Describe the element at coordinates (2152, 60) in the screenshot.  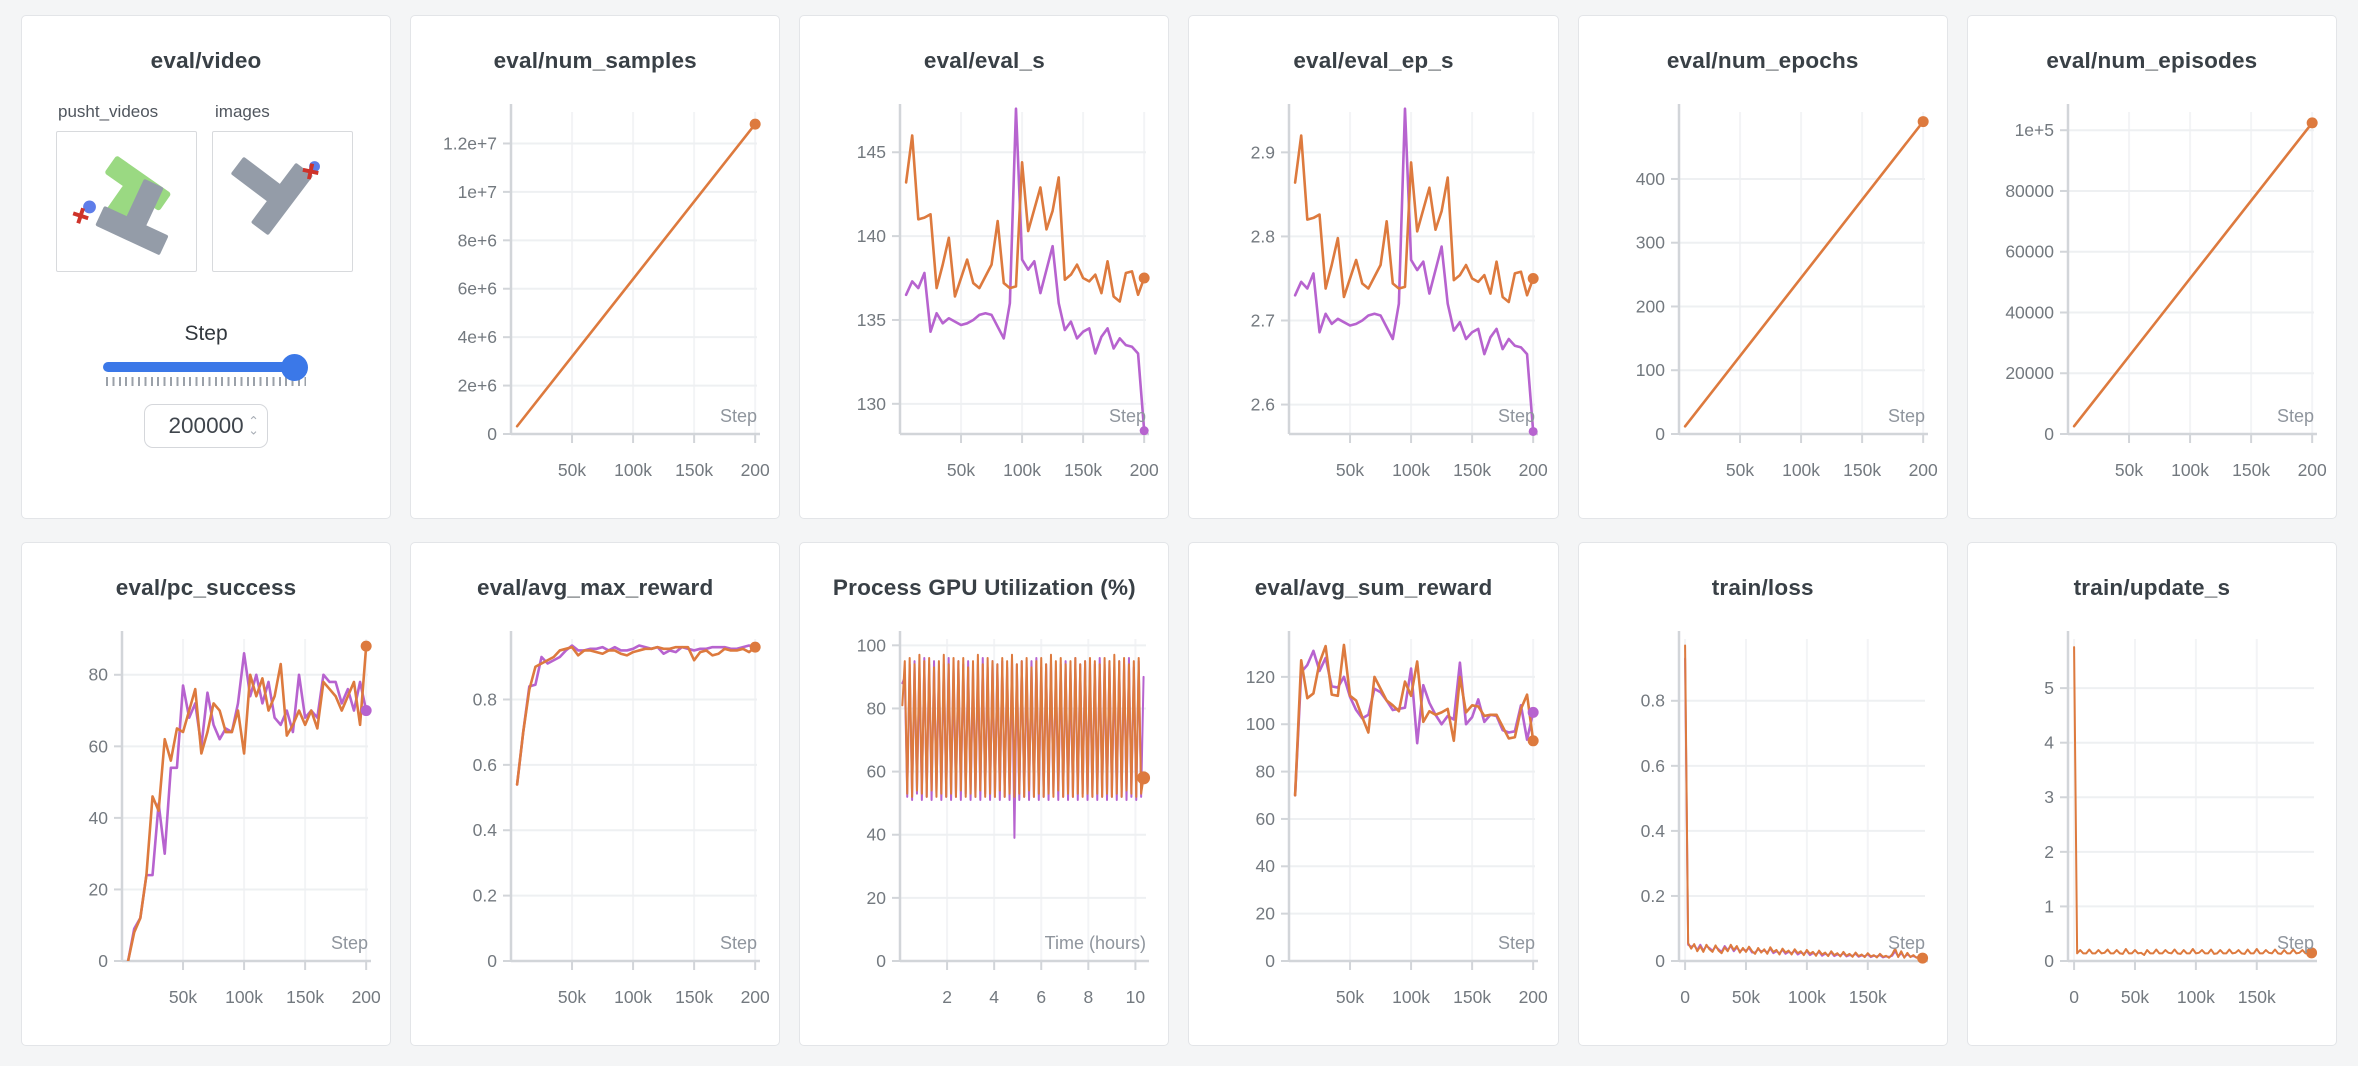
I see `chart-title: eval/num_episodes` at that location.